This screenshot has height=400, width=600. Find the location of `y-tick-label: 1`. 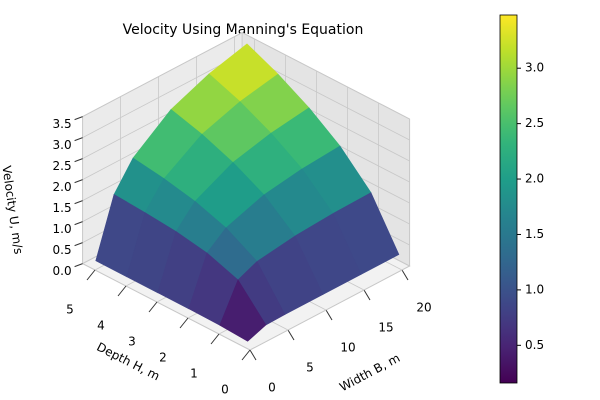

y-tick-label: 1 is located at coordinates (194, 374).